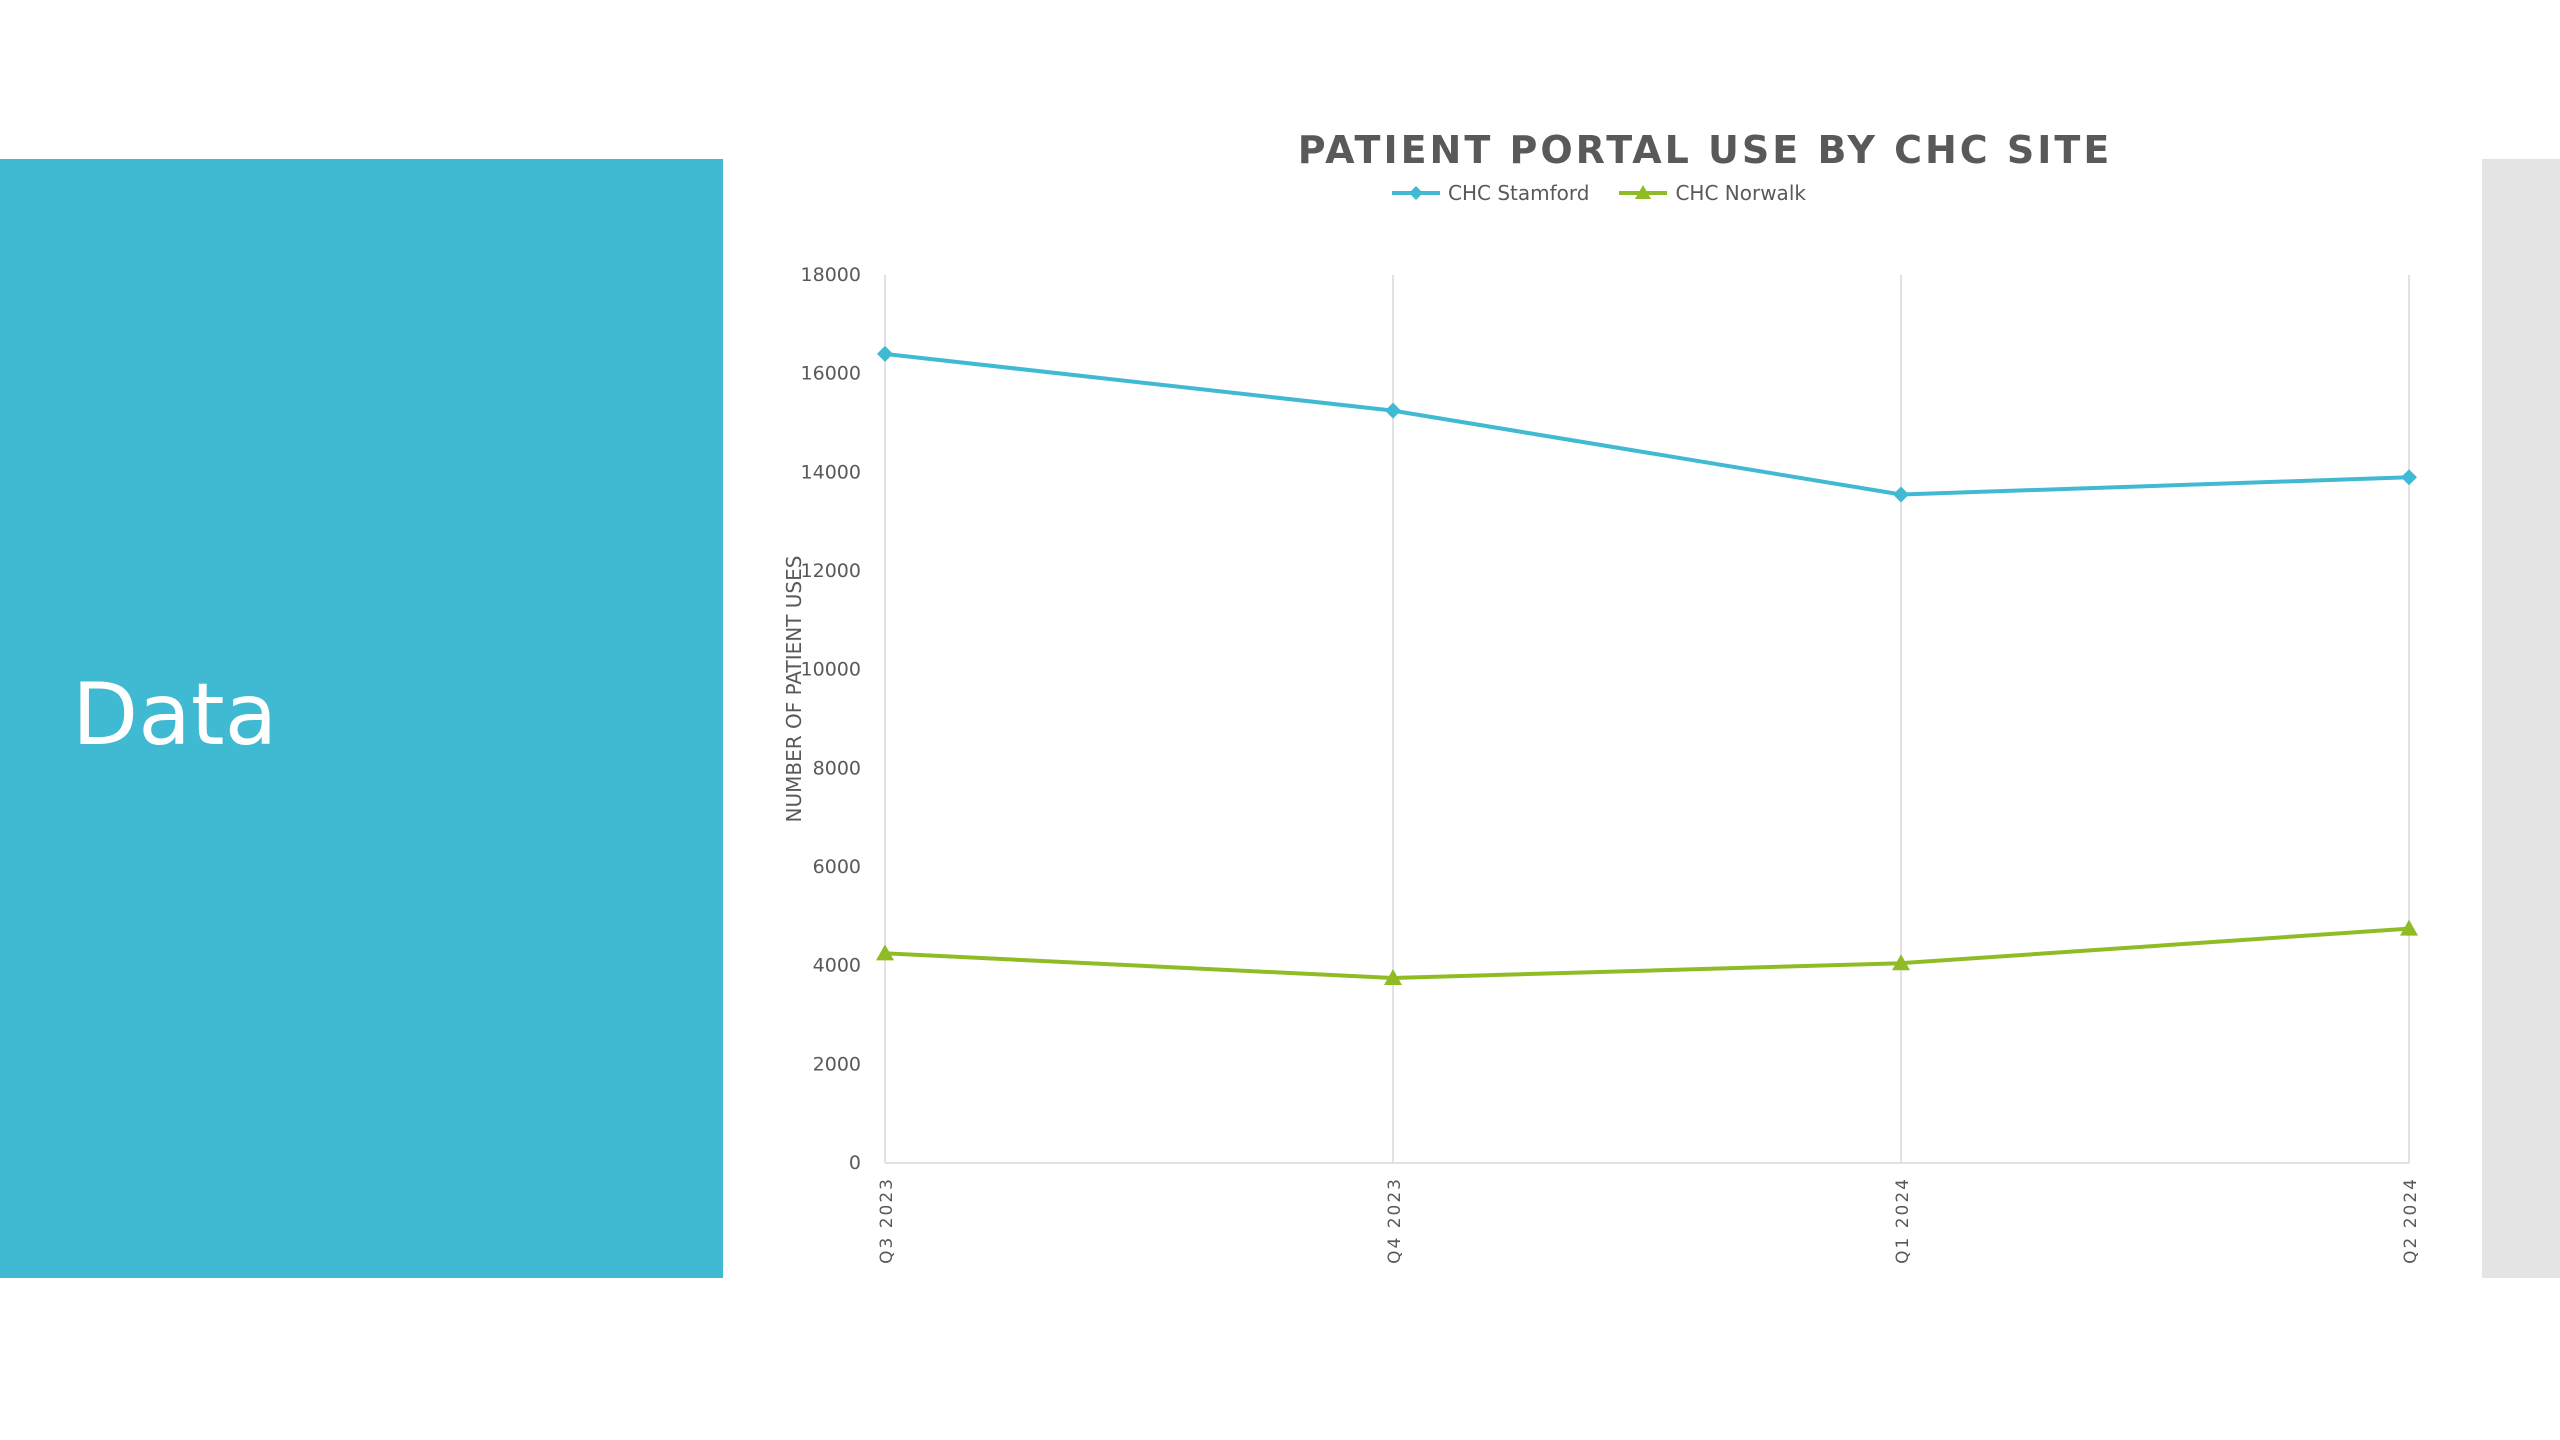  Describe the element at coordinates (1395, 1220) in the screenshot. I see `x-tick-label: Q4 2023` at that location.